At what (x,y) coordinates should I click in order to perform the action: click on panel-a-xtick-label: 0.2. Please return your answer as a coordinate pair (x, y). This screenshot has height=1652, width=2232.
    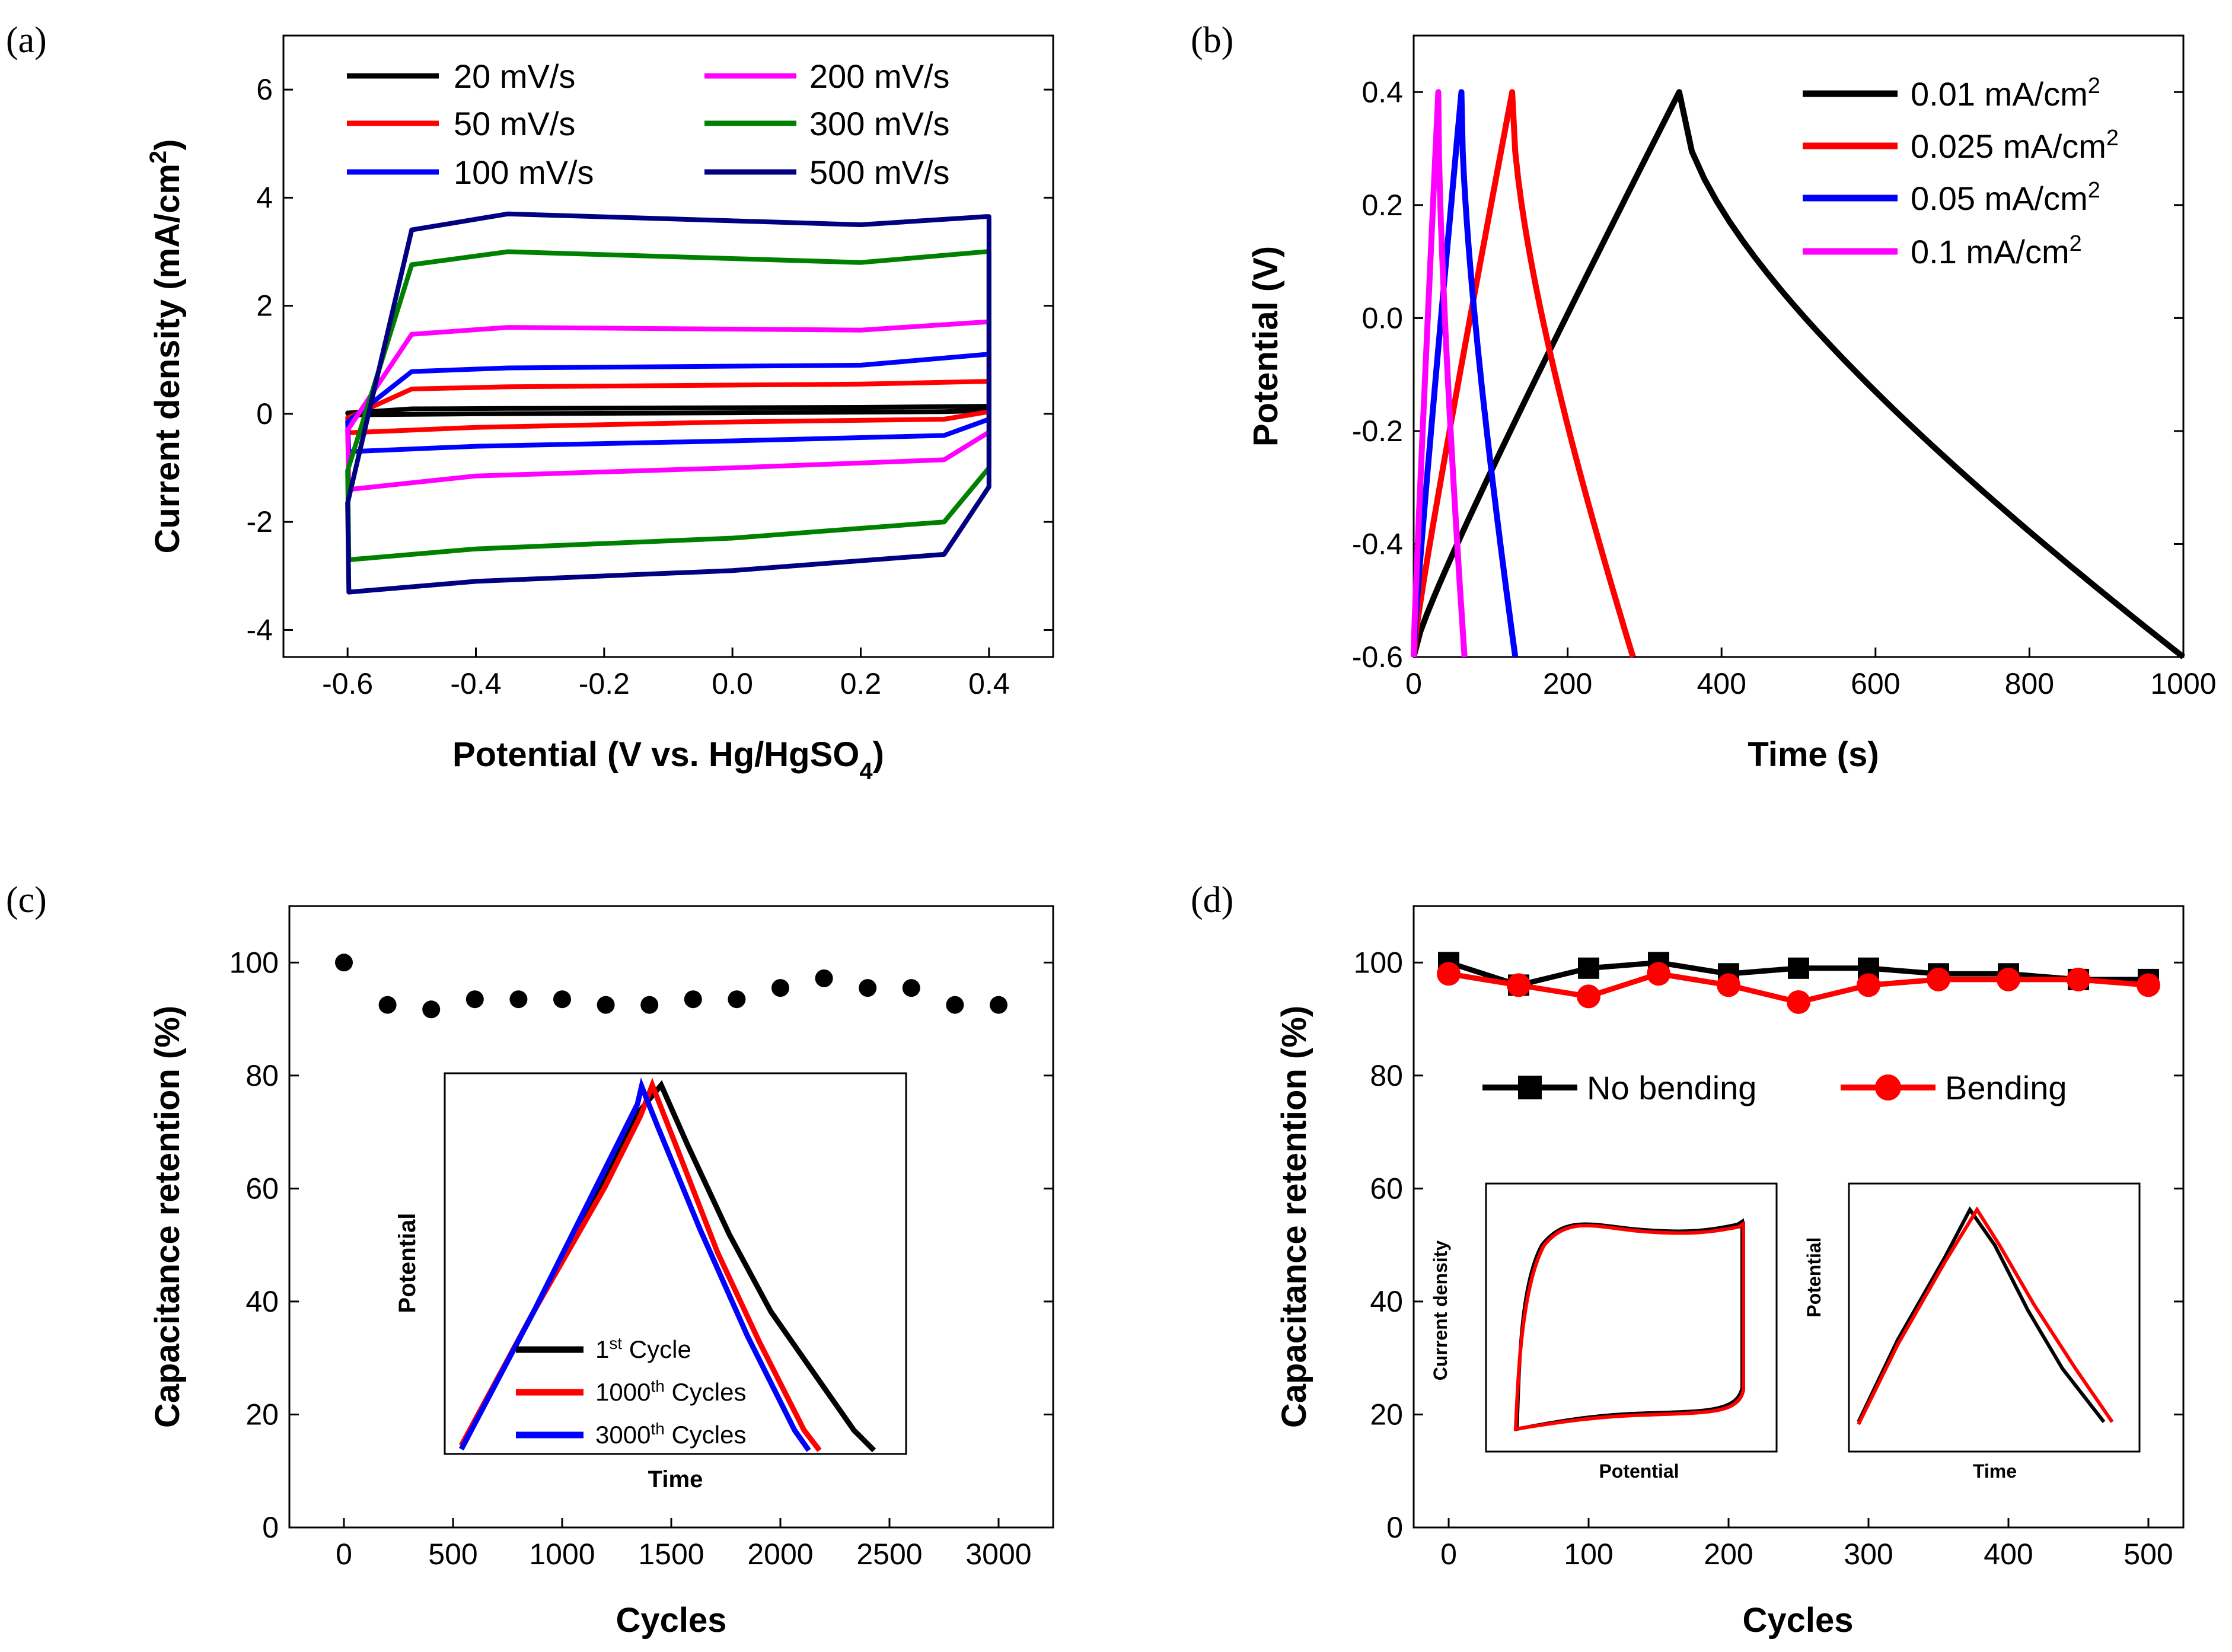
    Looking at the image, I should click on (861, 683).